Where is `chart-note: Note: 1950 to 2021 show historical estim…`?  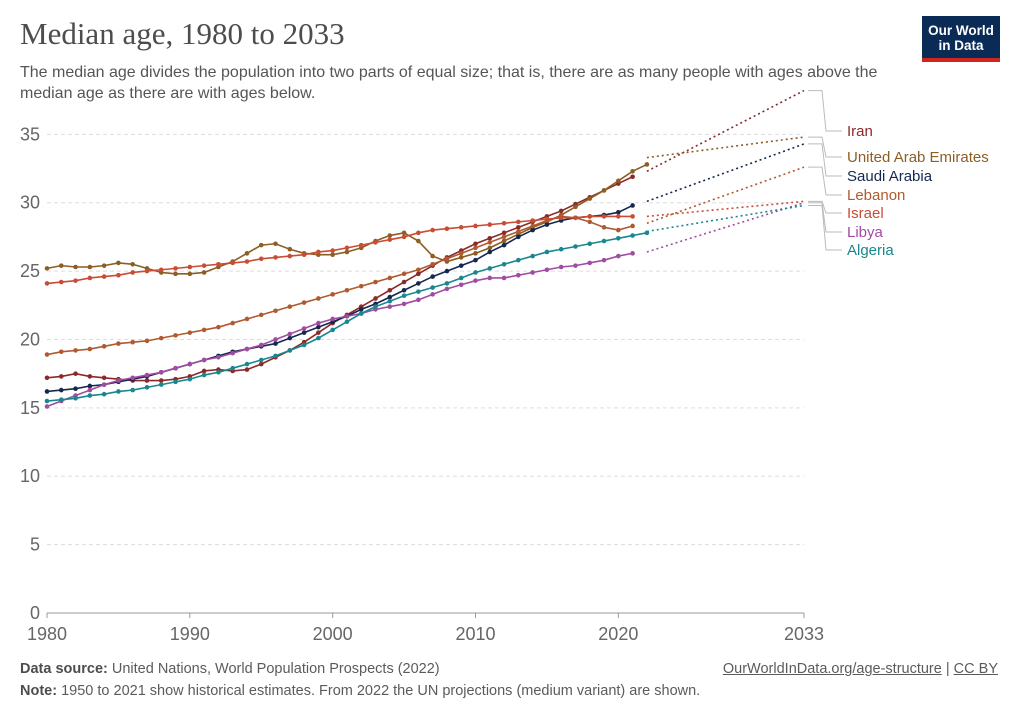
chart-note: Note: 1950 to 2021 show historical estim… is located at coordinates (360, 691).